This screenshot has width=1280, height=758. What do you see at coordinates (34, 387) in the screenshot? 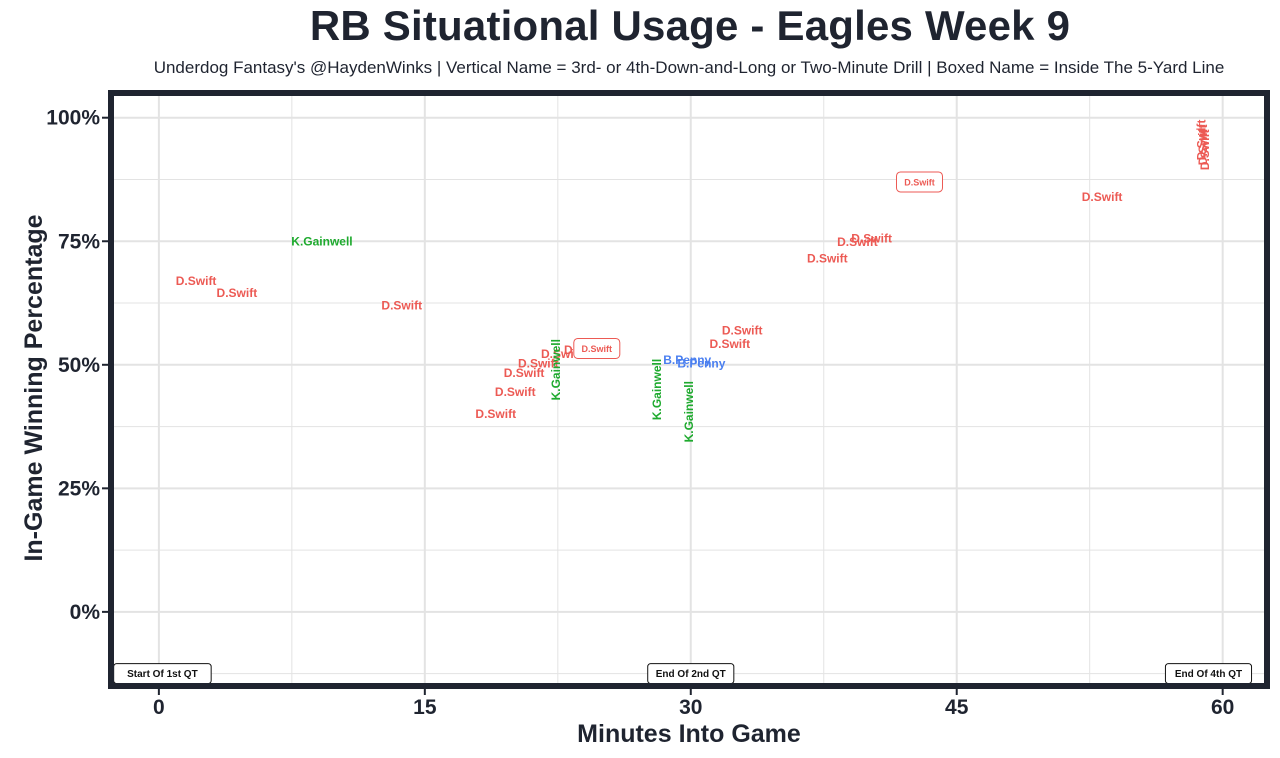
I see `y-axis-title: In-Game Winning Percentage` at bounding box center [34, 387].